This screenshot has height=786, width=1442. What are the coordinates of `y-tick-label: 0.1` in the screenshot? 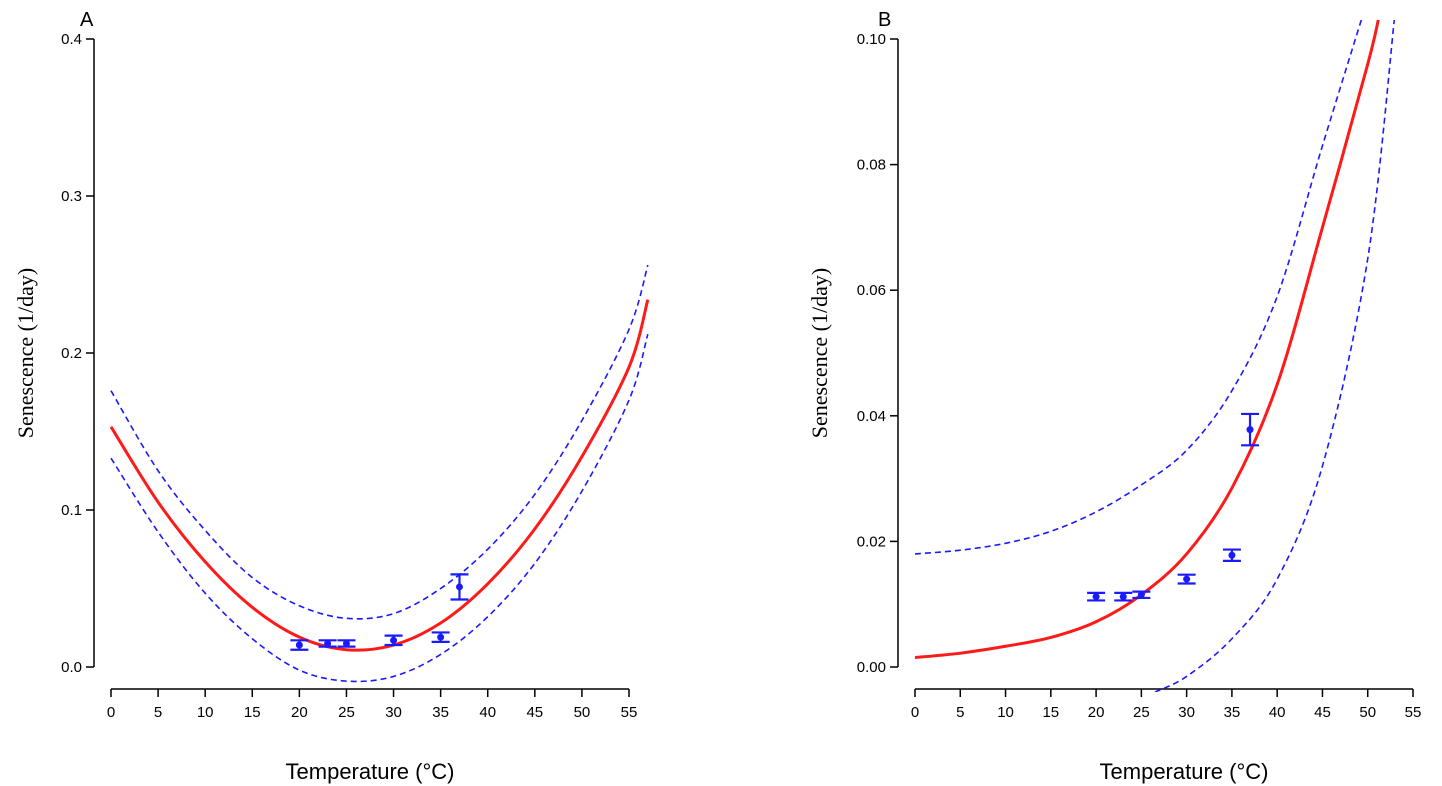 It's located at (71, 510).